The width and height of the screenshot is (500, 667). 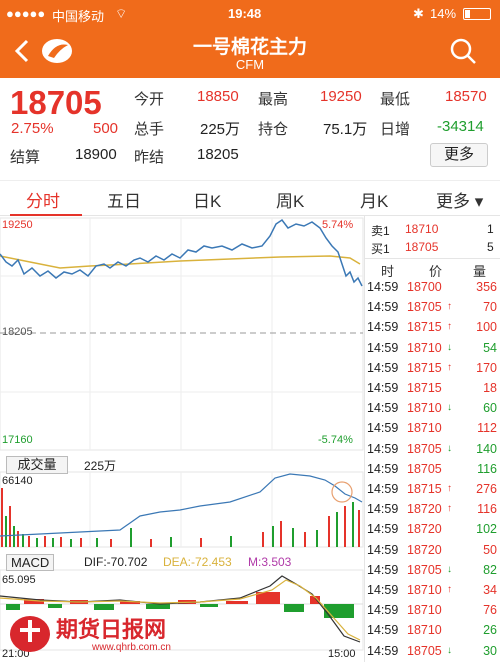 I want to click on trade-row: 14:59 18720 ↑ 116, so click(x=433, y=510).